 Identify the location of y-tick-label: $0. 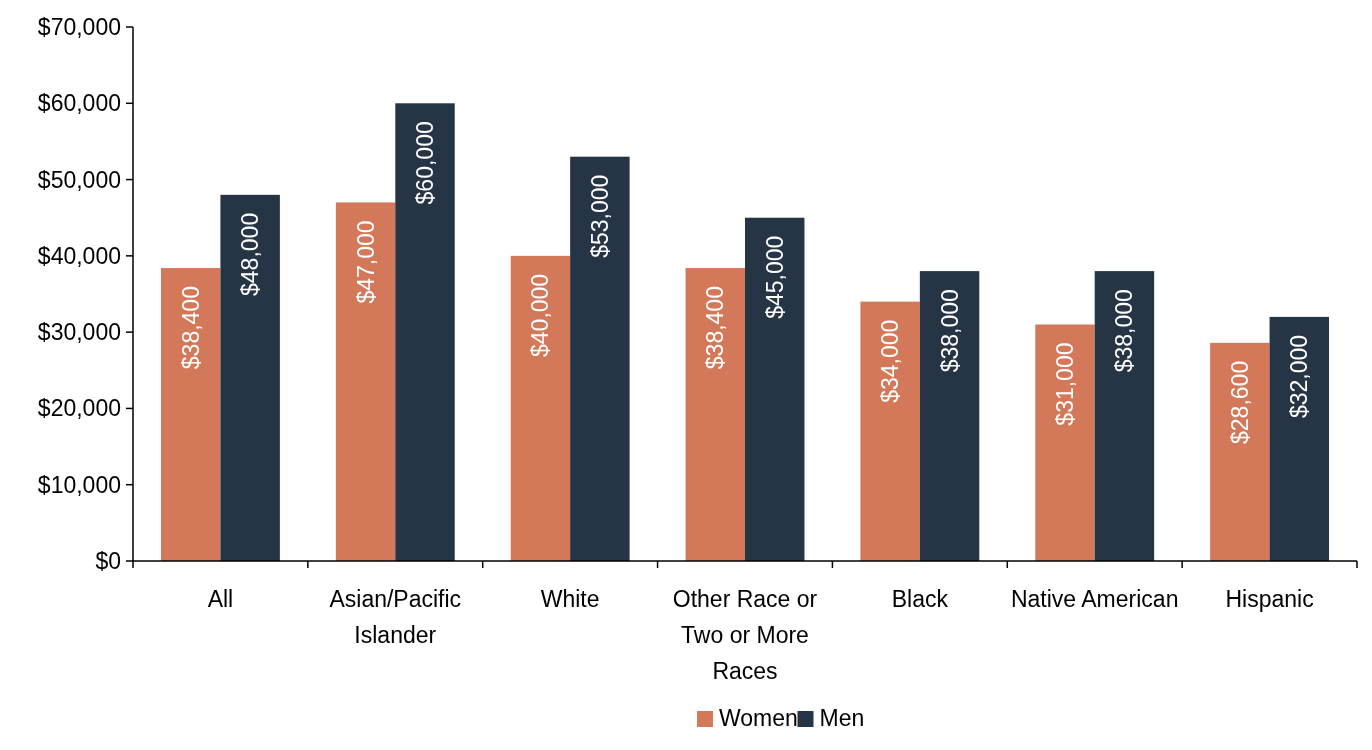
(108, 561).